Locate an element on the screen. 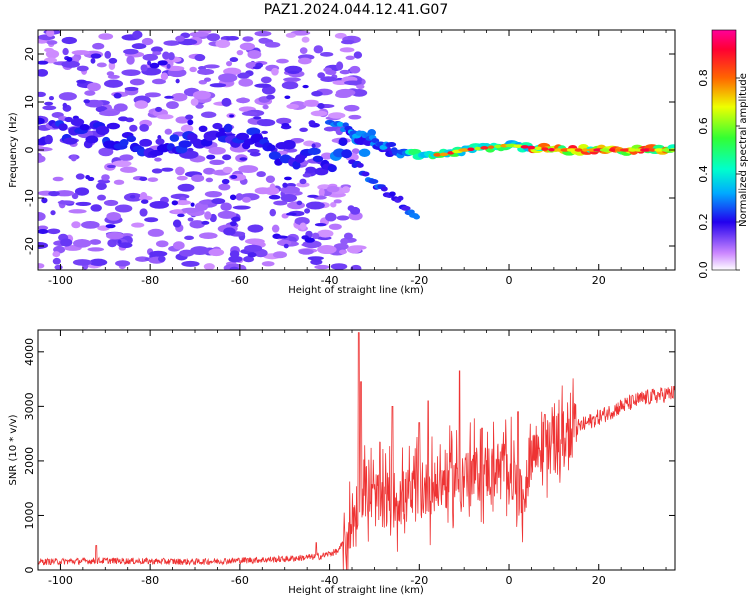 This screenshot has width=750, height=600. colorbar-tick-label: 0.8 is located at coordinates (703, 78).